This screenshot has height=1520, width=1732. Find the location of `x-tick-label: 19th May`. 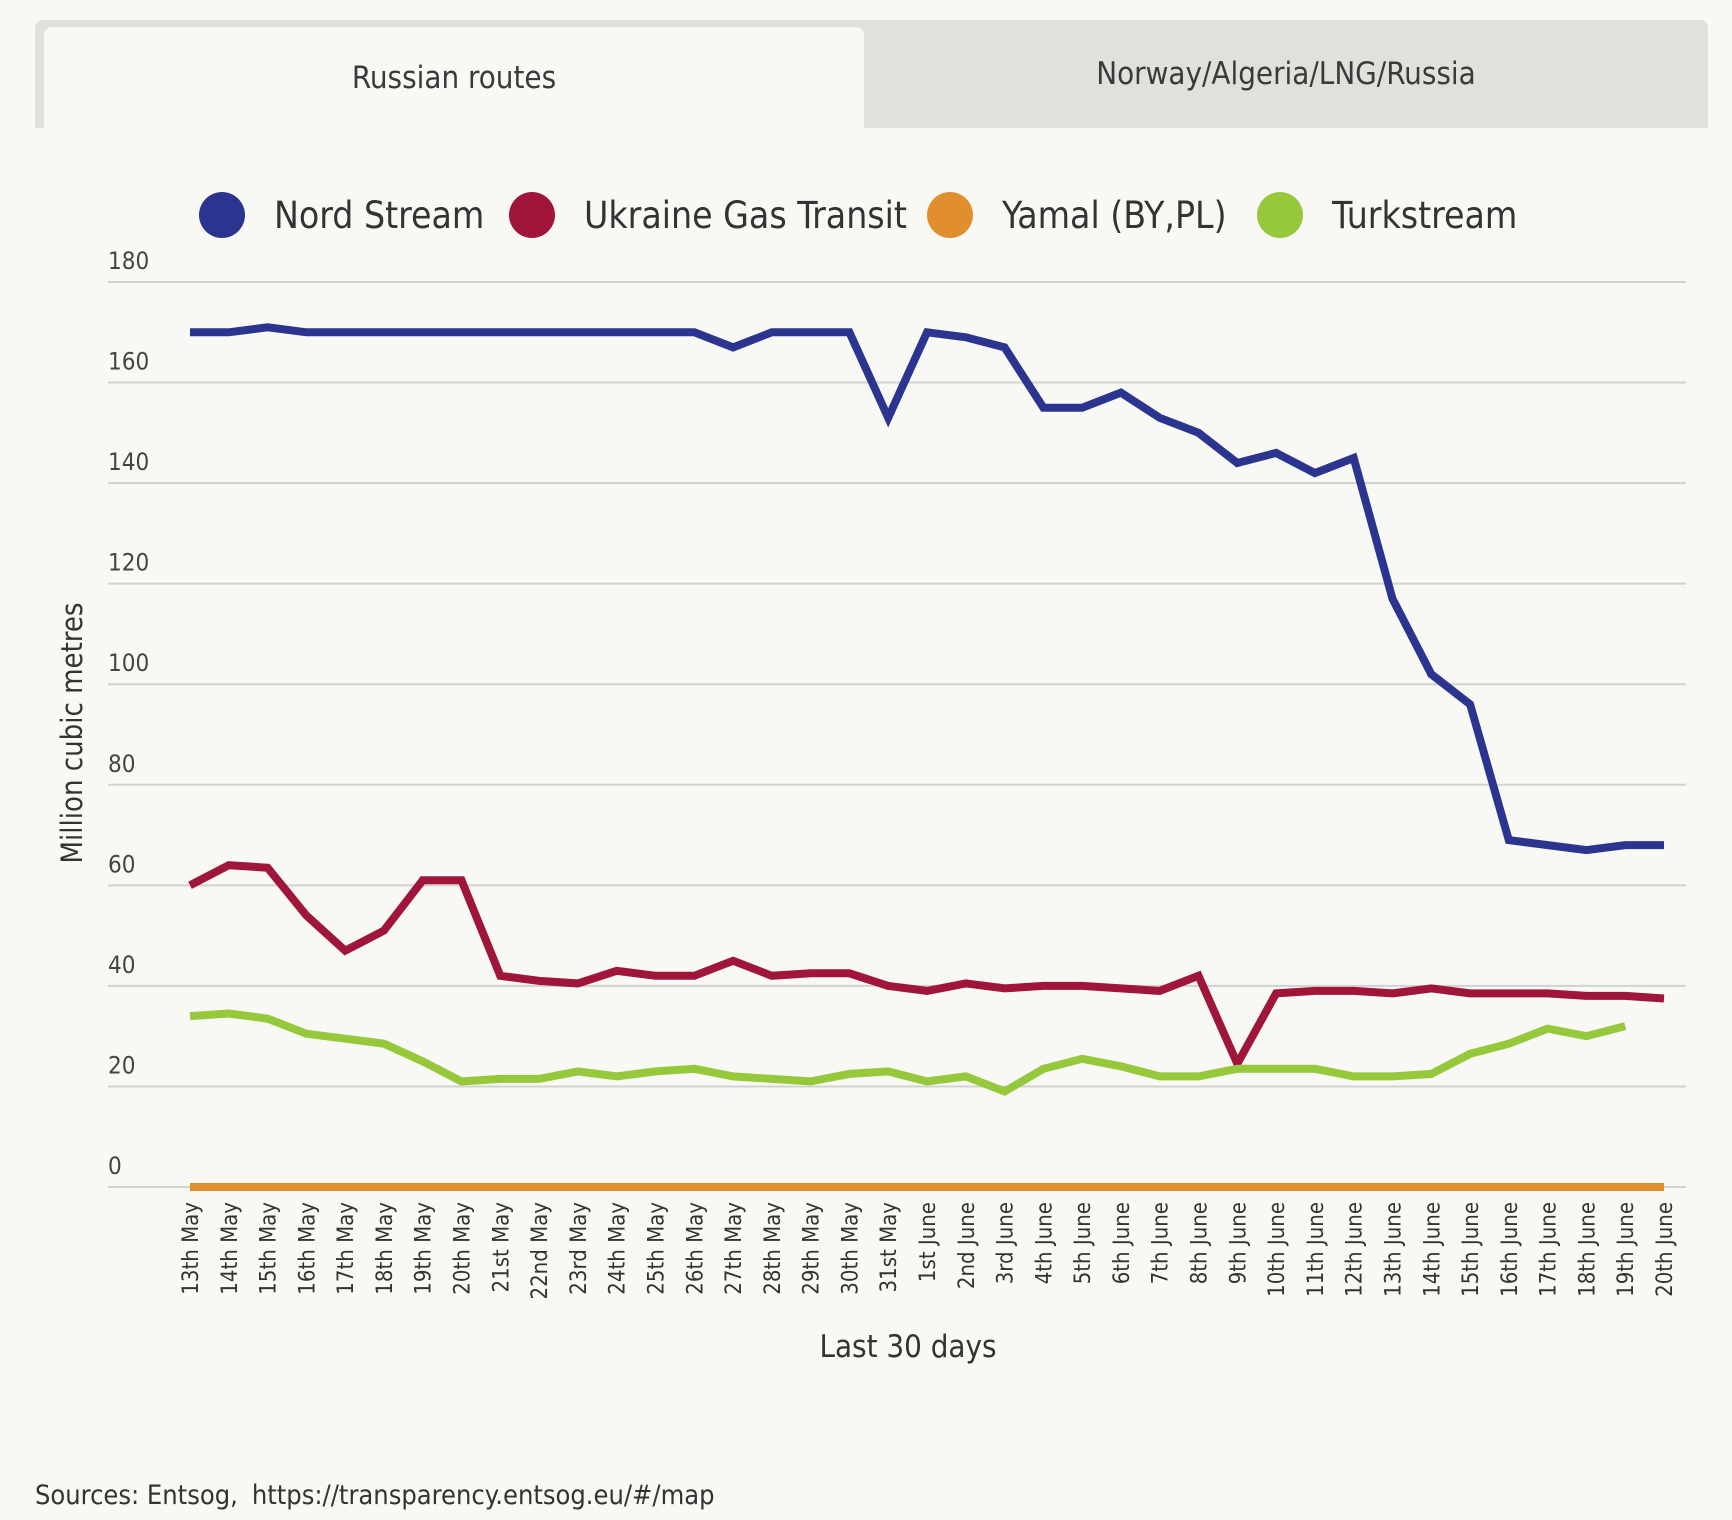

x-tick-label: 19th May is located at coordinates (424, 1248).